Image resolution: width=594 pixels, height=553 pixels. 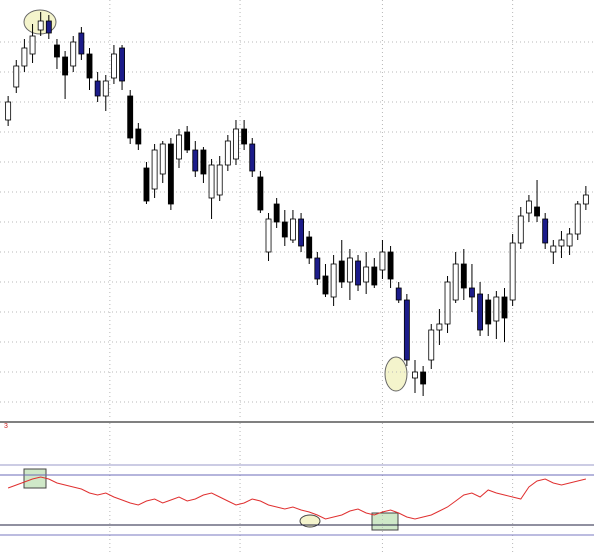 I want to click on indicator-line, so click(x=297, y=498).